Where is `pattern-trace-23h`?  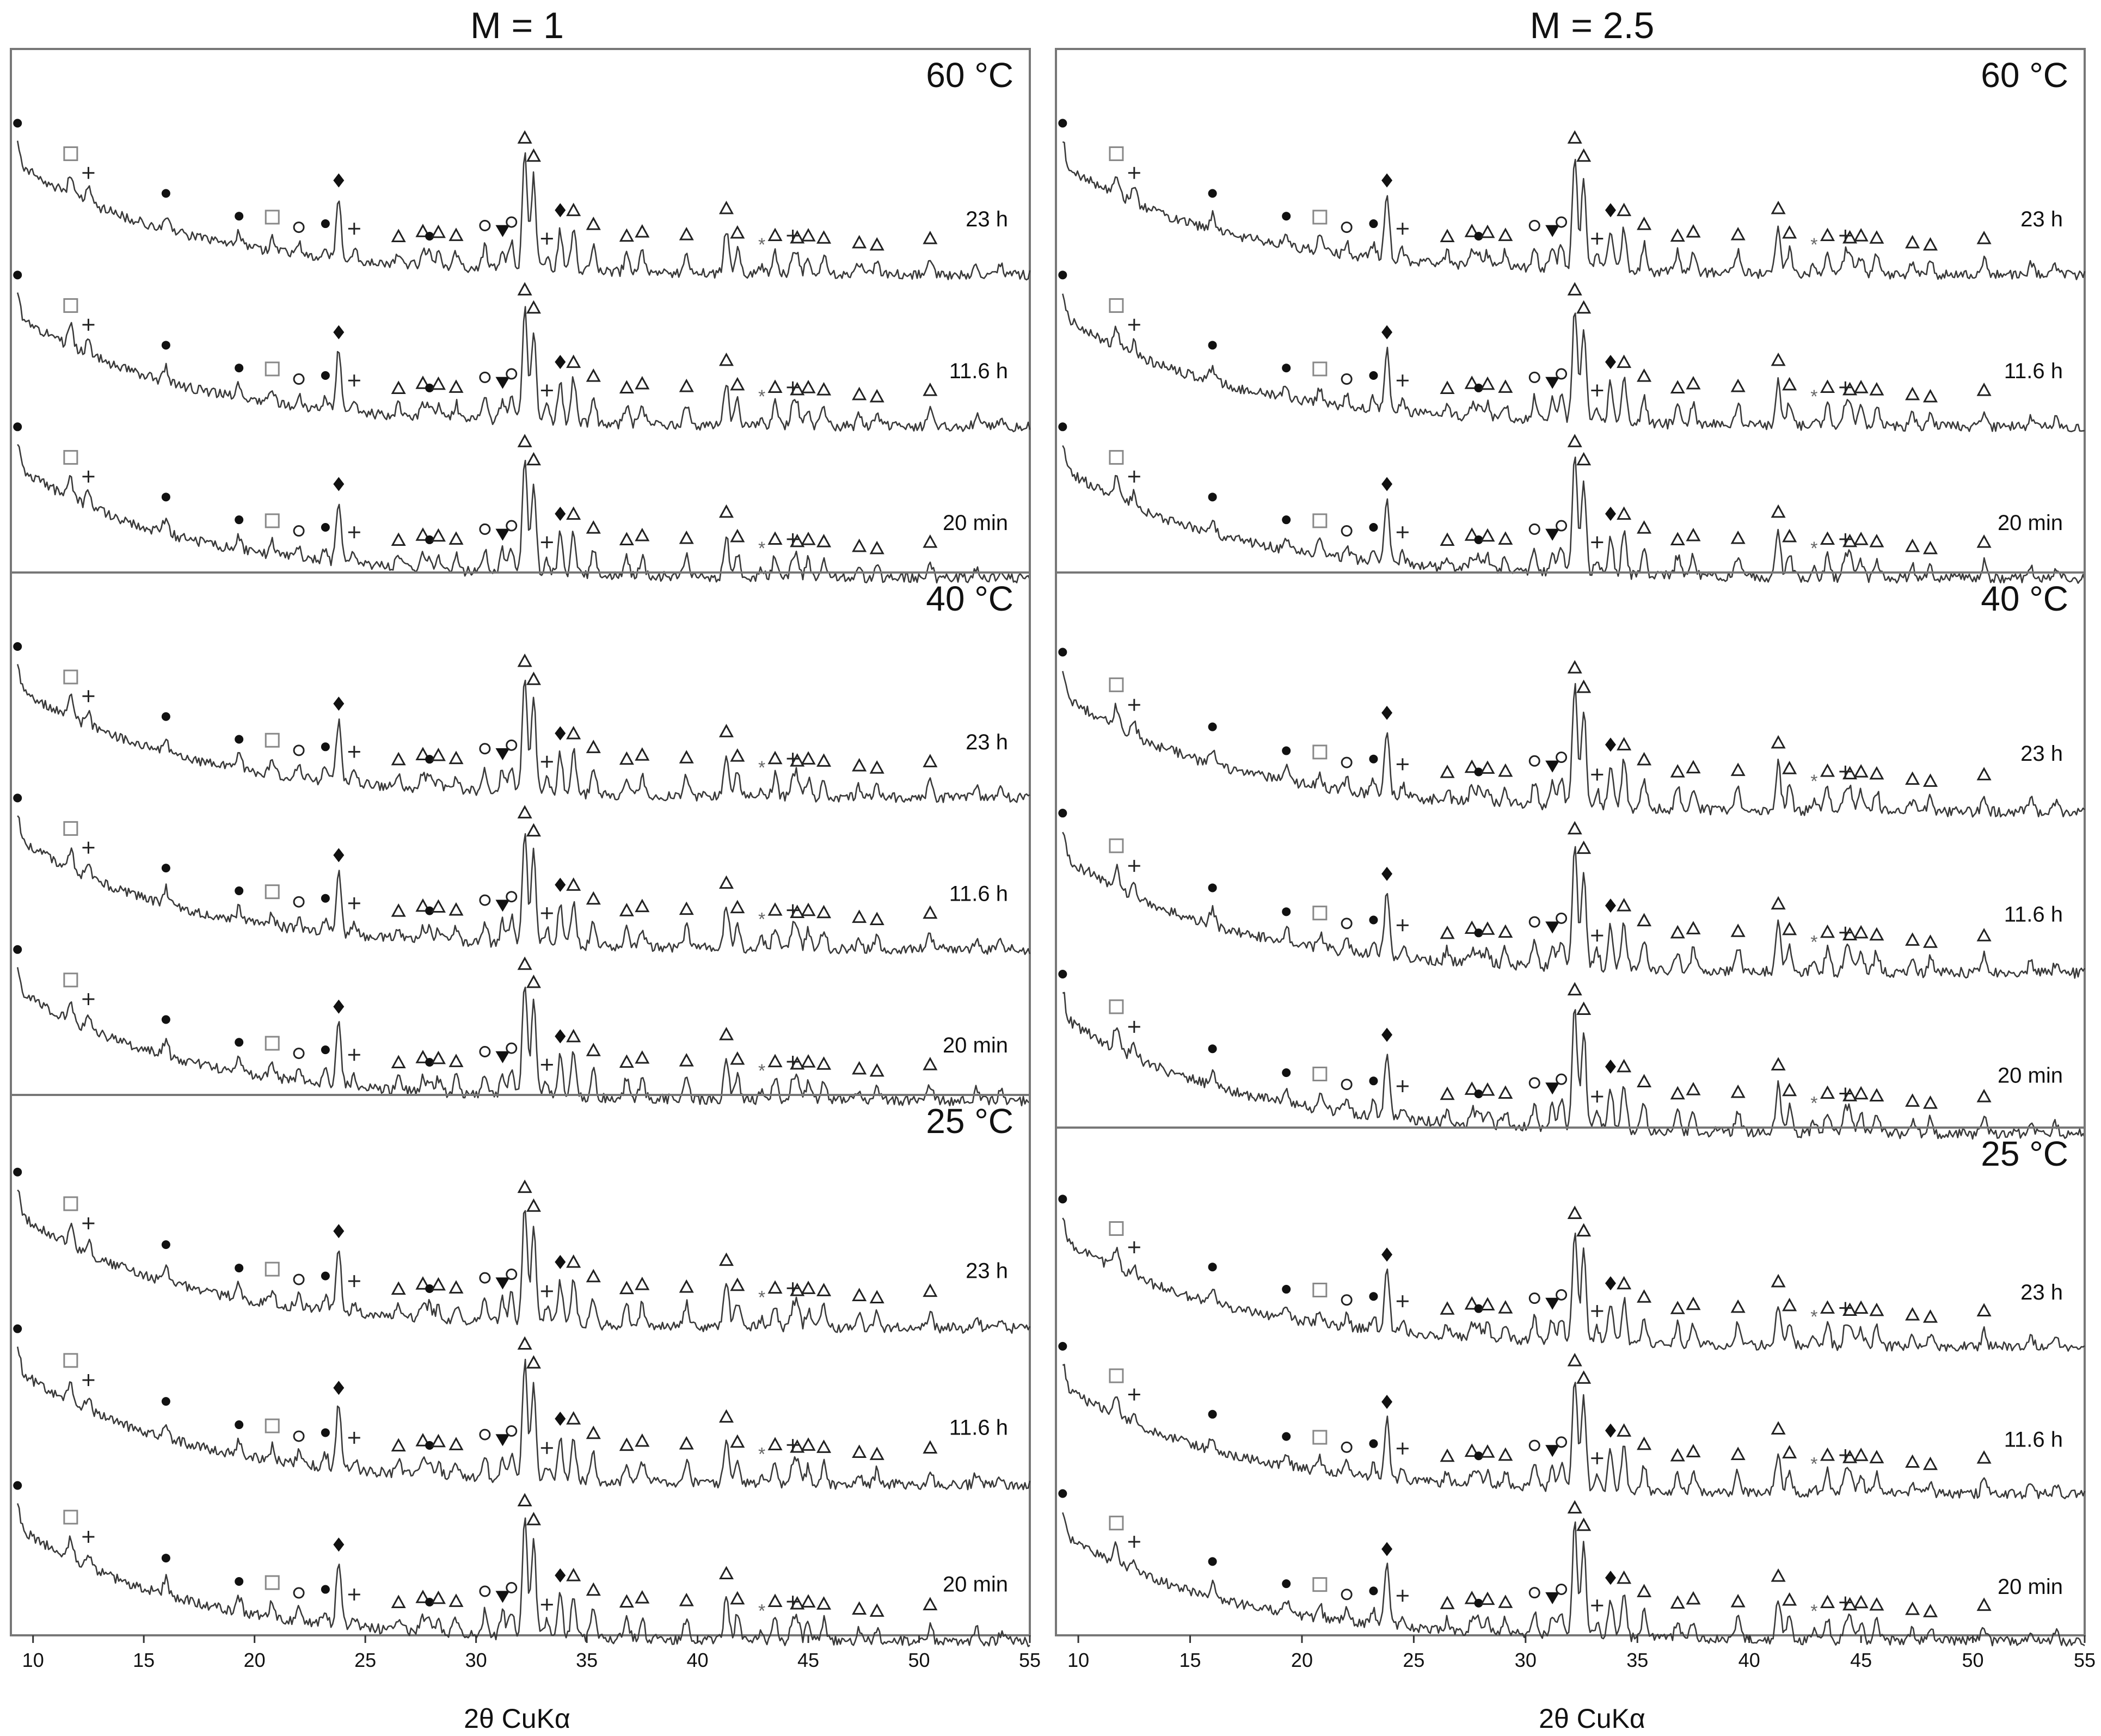
pattern-trace-23h is located at coordinates (523, 733).